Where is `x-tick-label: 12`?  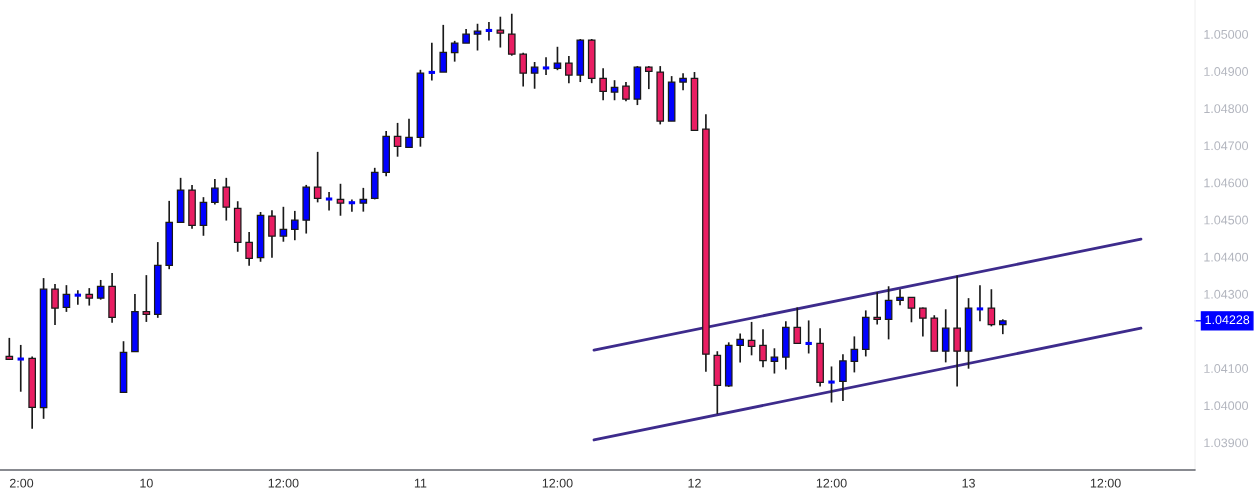
x-tick-label: 12 is located at coordinates (694, 483).